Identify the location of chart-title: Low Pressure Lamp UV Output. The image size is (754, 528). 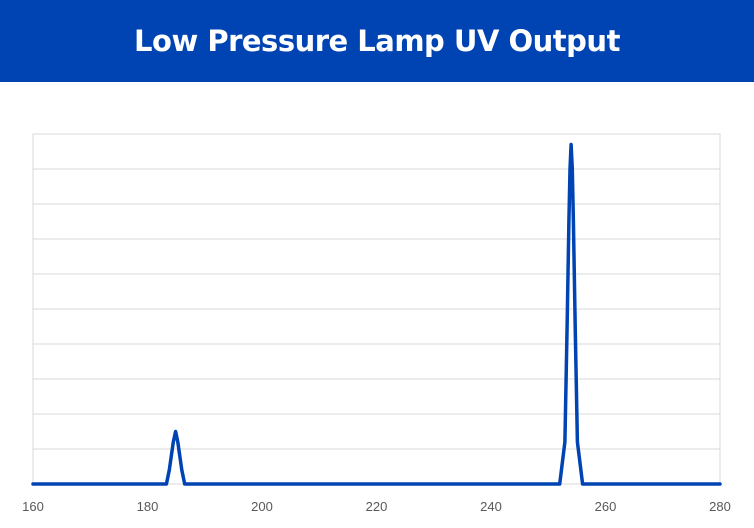
(377, 41).